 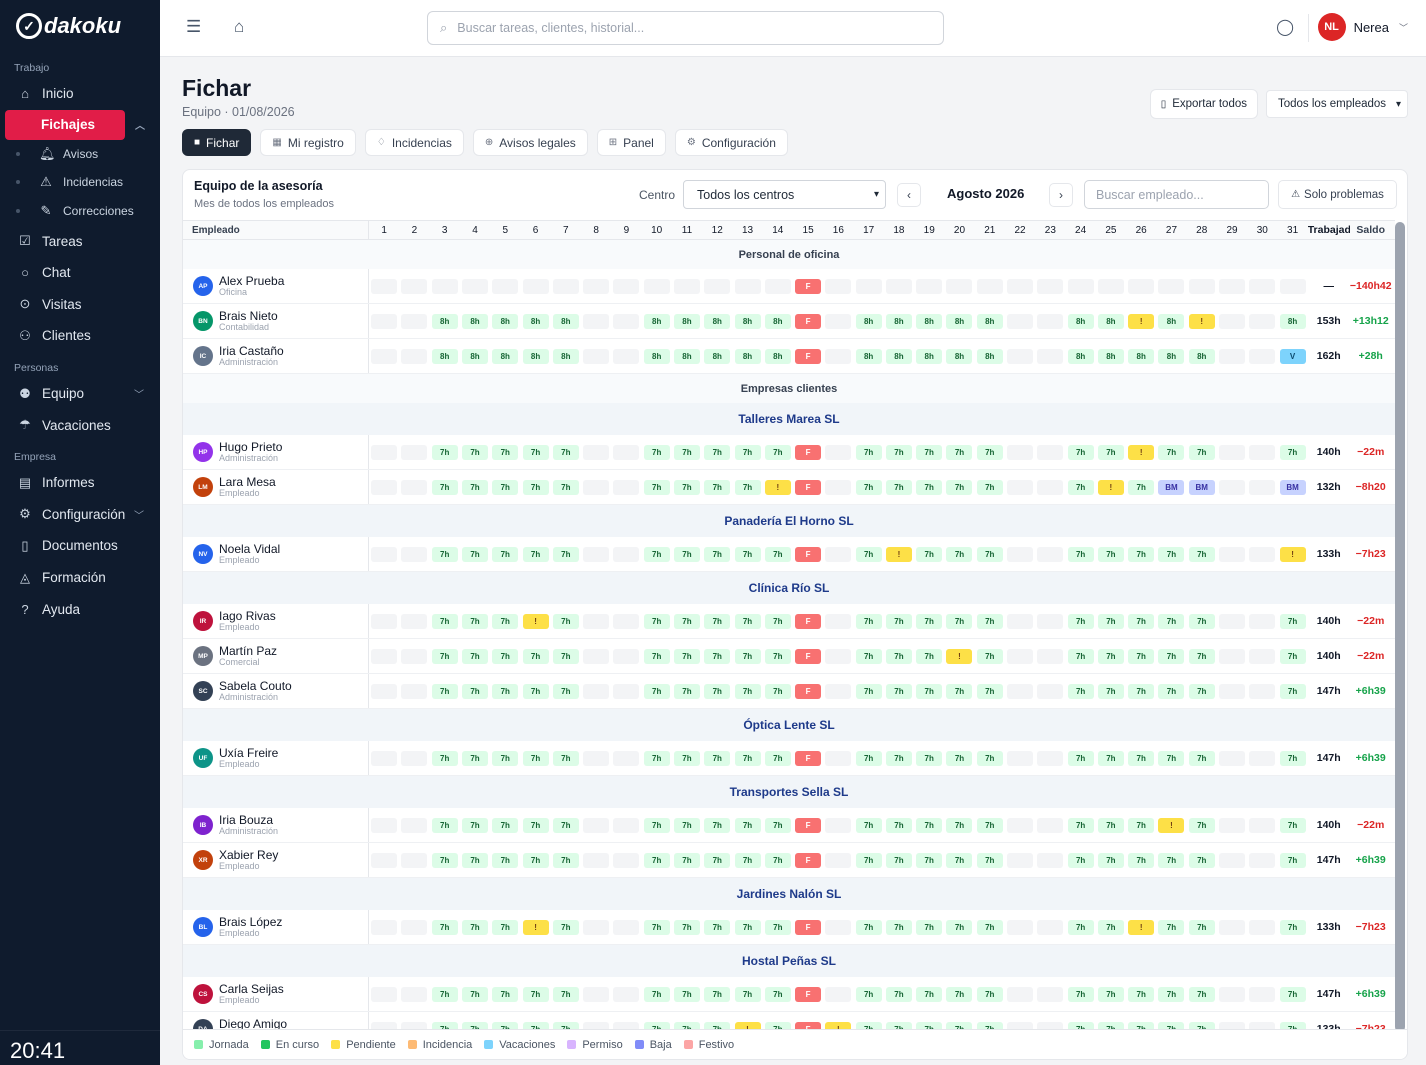 I want to click on table-row: AP Alex Prueba Oficina F — −140h42, so click(x=789, y=286).